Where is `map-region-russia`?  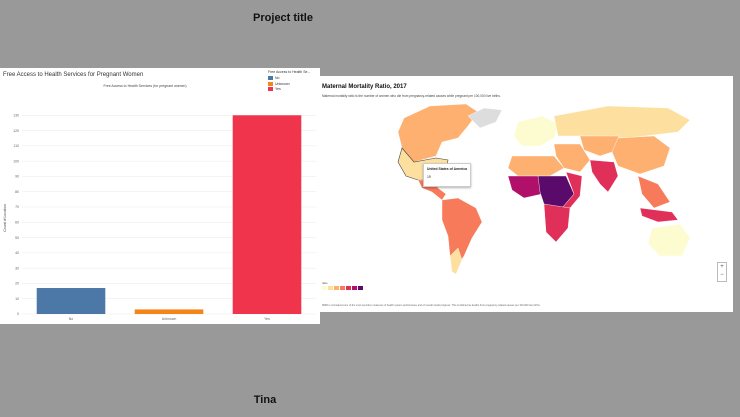 map-region-russia is located at coordinates (622, 122).